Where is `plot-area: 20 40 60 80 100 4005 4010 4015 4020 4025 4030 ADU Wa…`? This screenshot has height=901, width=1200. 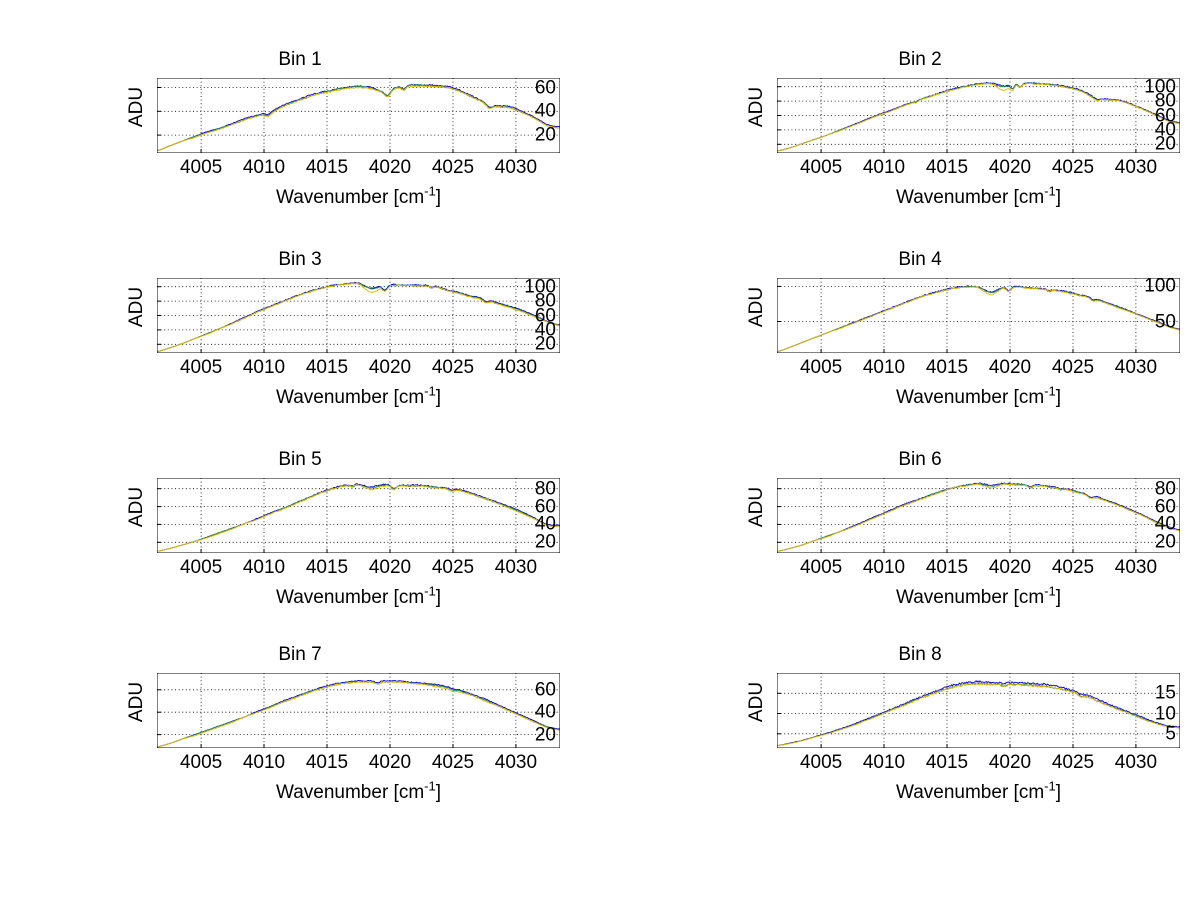 plot-area: 20 40 60 80 100 4005 4010 4015 4020 4025 4030 ADU Wa… is located at coordinates (963, 142).